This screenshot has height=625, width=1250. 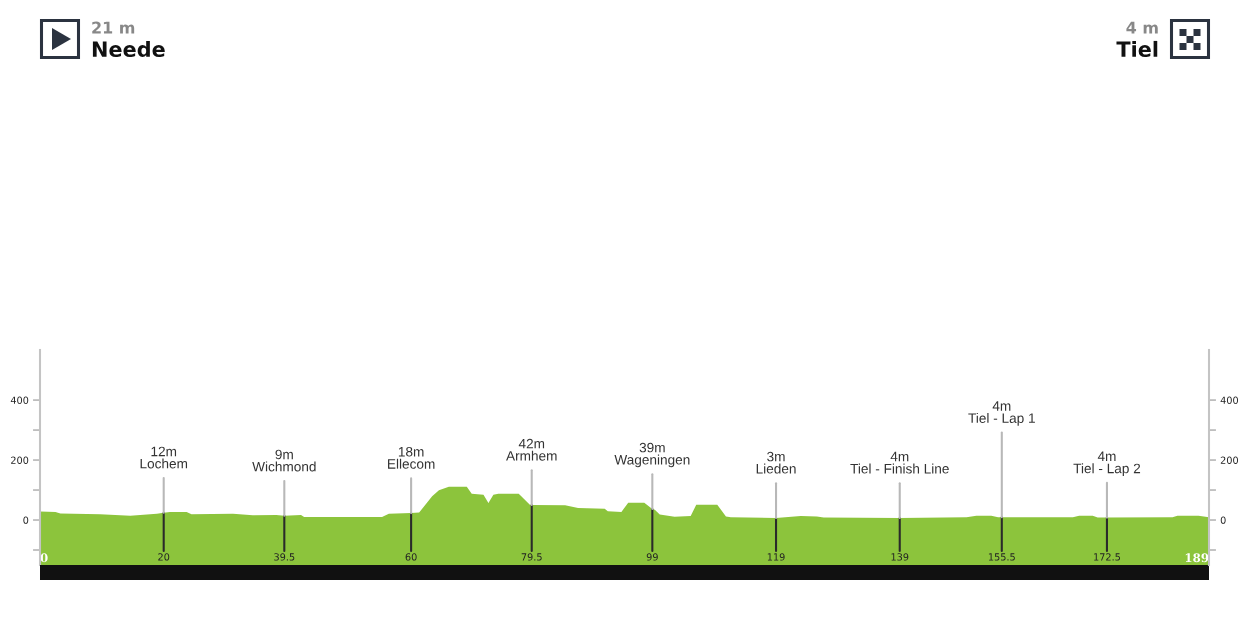 I want to click on x-tick-label: 39.5, so click(x=284, y=557).